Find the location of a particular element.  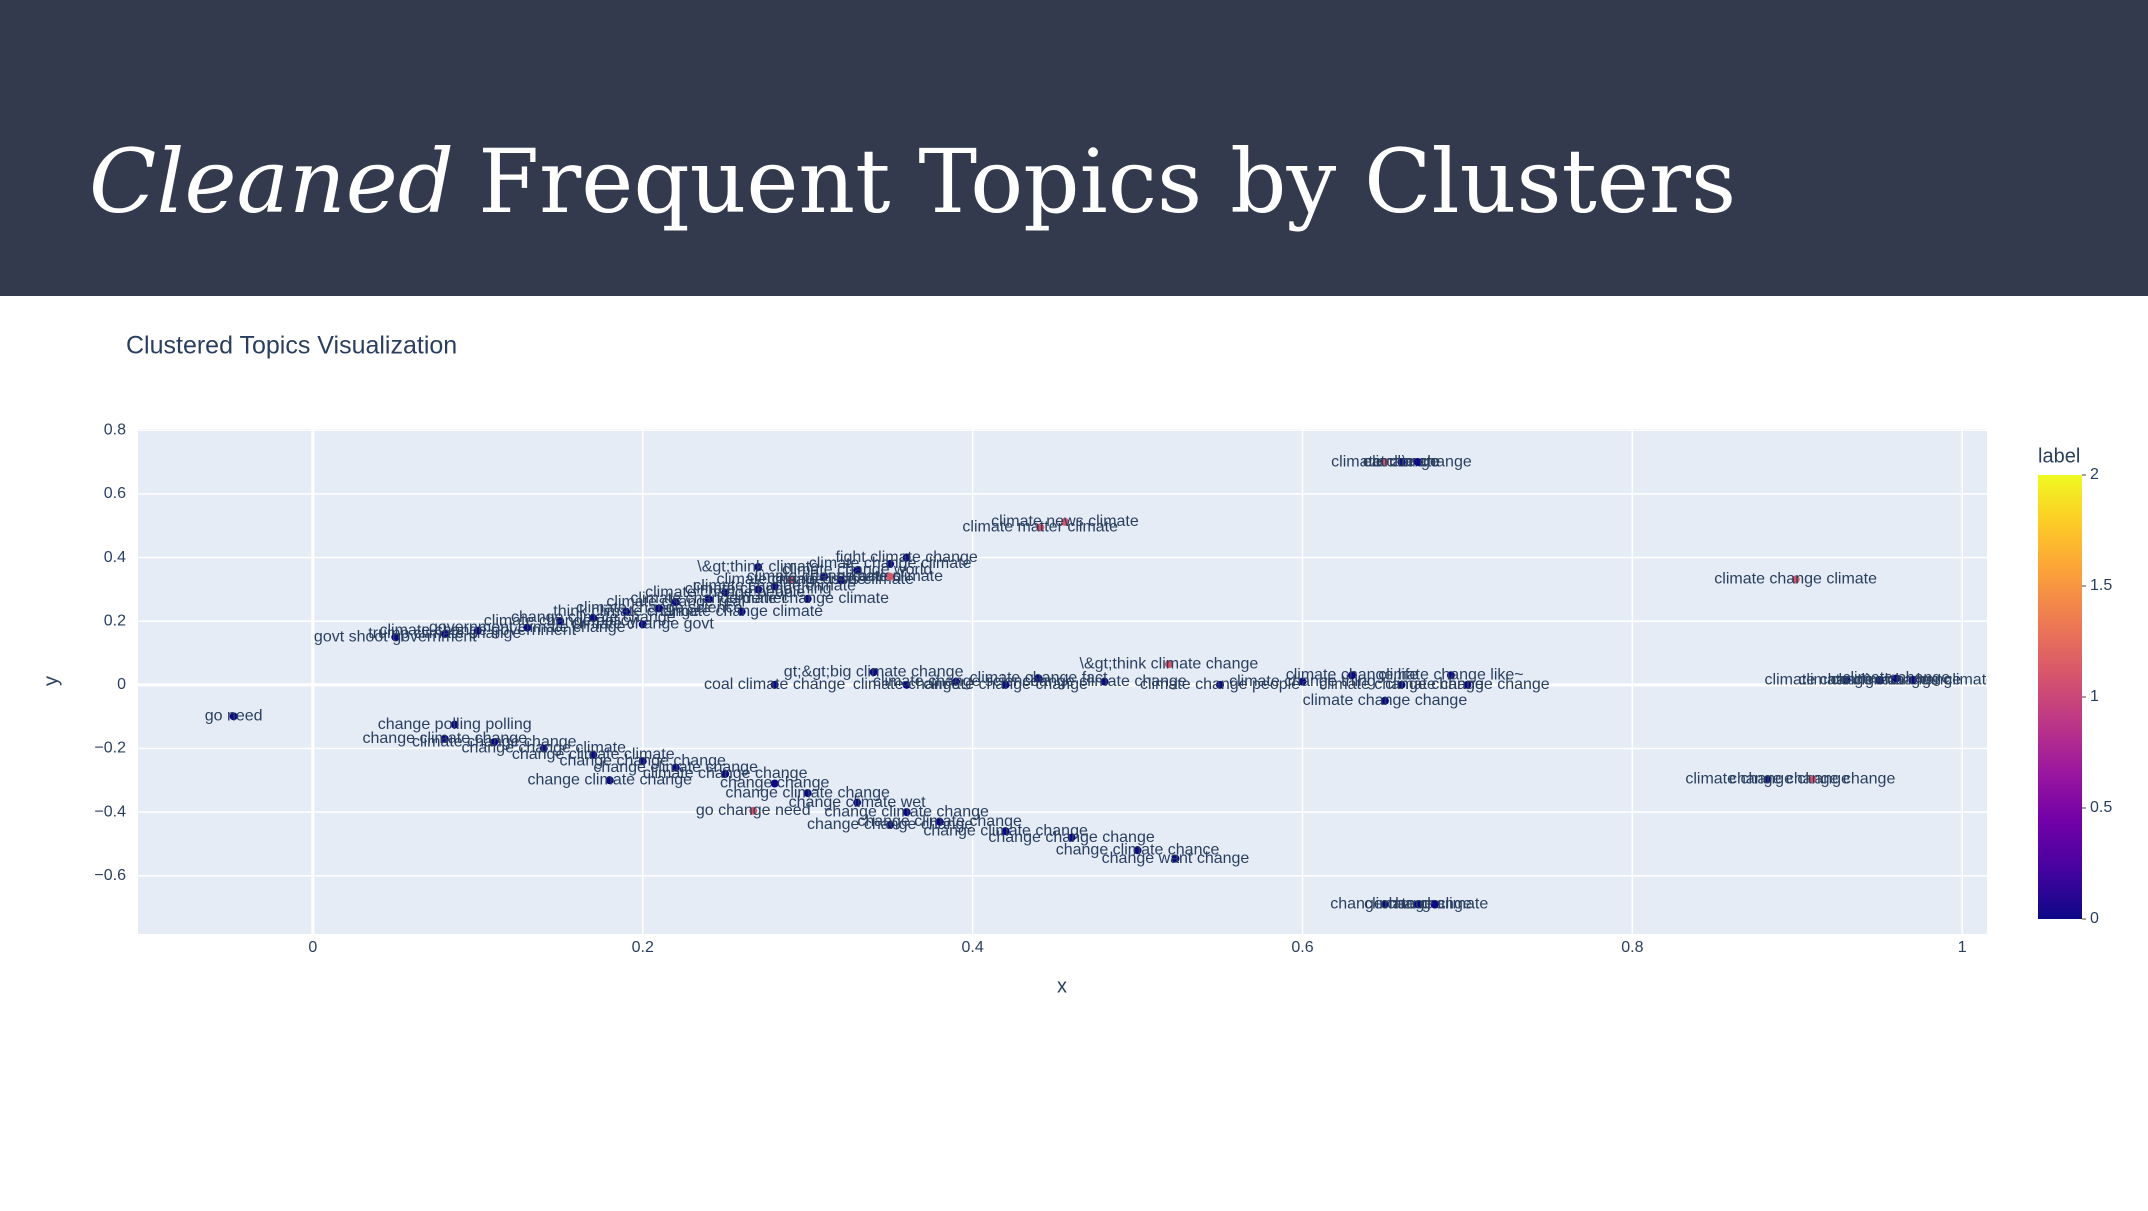

x-tick-label: 0.6 is located at coordinates (1302, 947).